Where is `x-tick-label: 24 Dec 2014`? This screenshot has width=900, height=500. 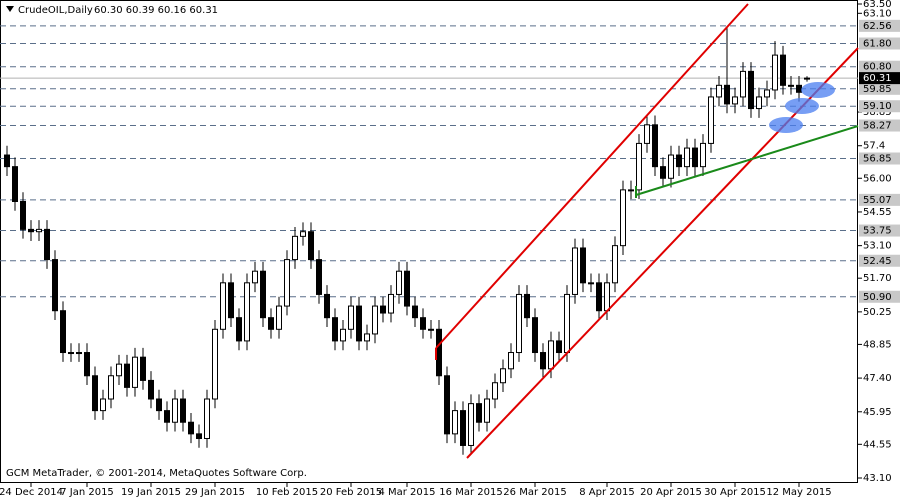
x-tick-label: 24 Dec 2014 is located at coordinates (31, 492).